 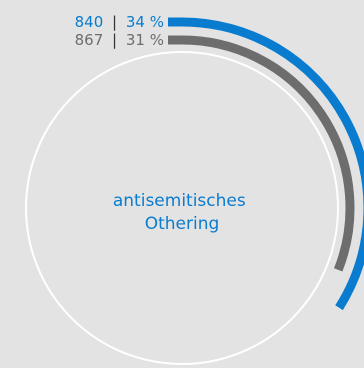 I want to click on center-label-line-2: Othering, so click(x=182, y=224).